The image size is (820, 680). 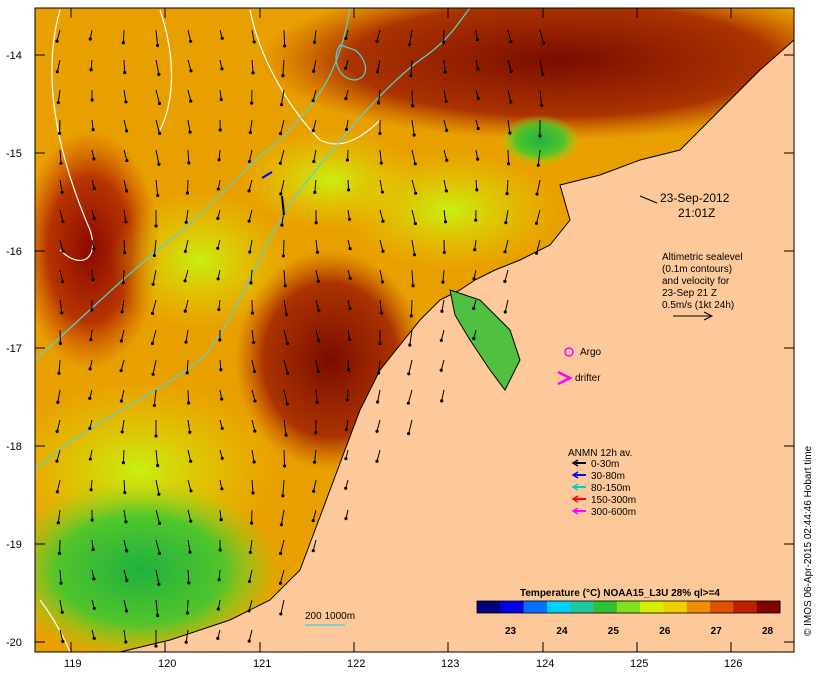 I want to click on argo-marker-icon, so click(x=569, y=352).